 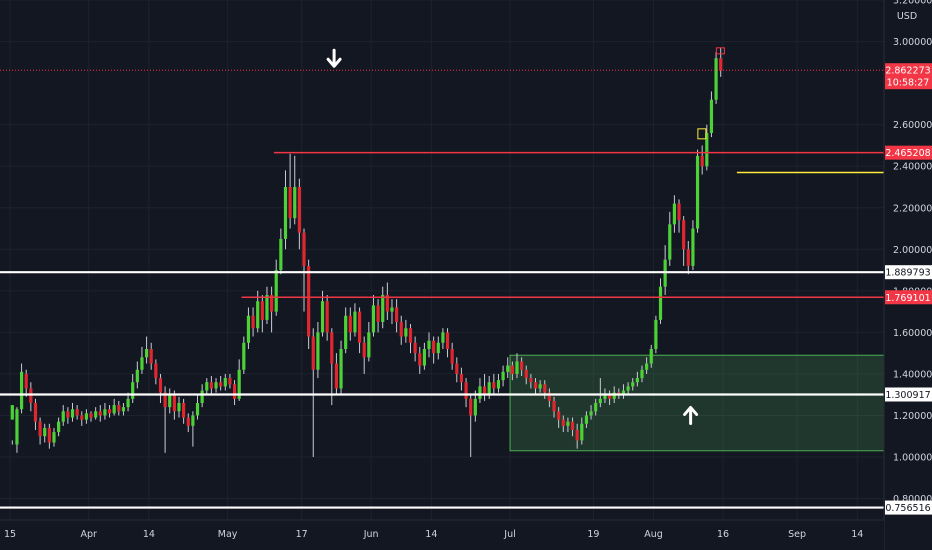 What do you see at coordinates (912, 167) in the screenshot?
I see `y-tick-label: 2.400000` at bounding box center [912, 167].